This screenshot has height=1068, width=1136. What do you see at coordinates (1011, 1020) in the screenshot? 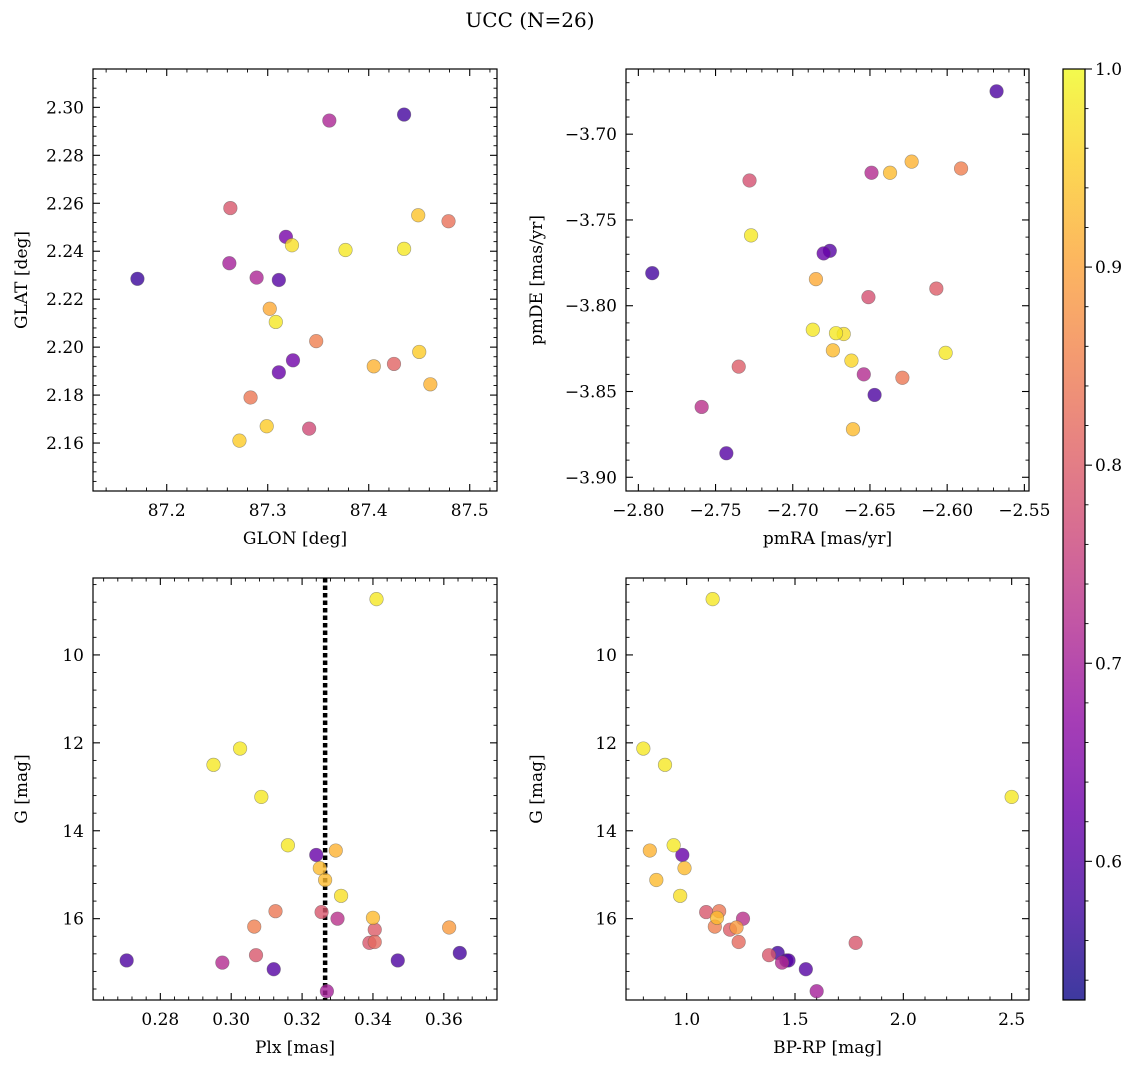
I see `x-tick-label: 2.5` at bounding box center [1011, 1020].